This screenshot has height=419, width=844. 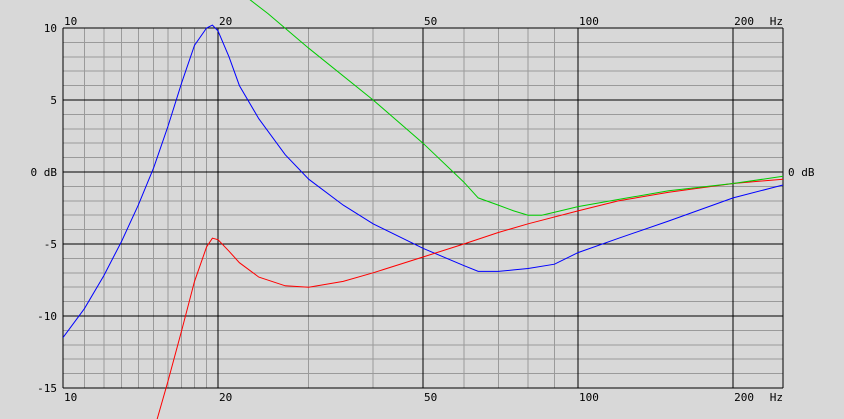 What do you see at coordinates (744, 397) in the screenshot?
I see `x-tick-label-bottom: 200` at bounding box center [744, 397].